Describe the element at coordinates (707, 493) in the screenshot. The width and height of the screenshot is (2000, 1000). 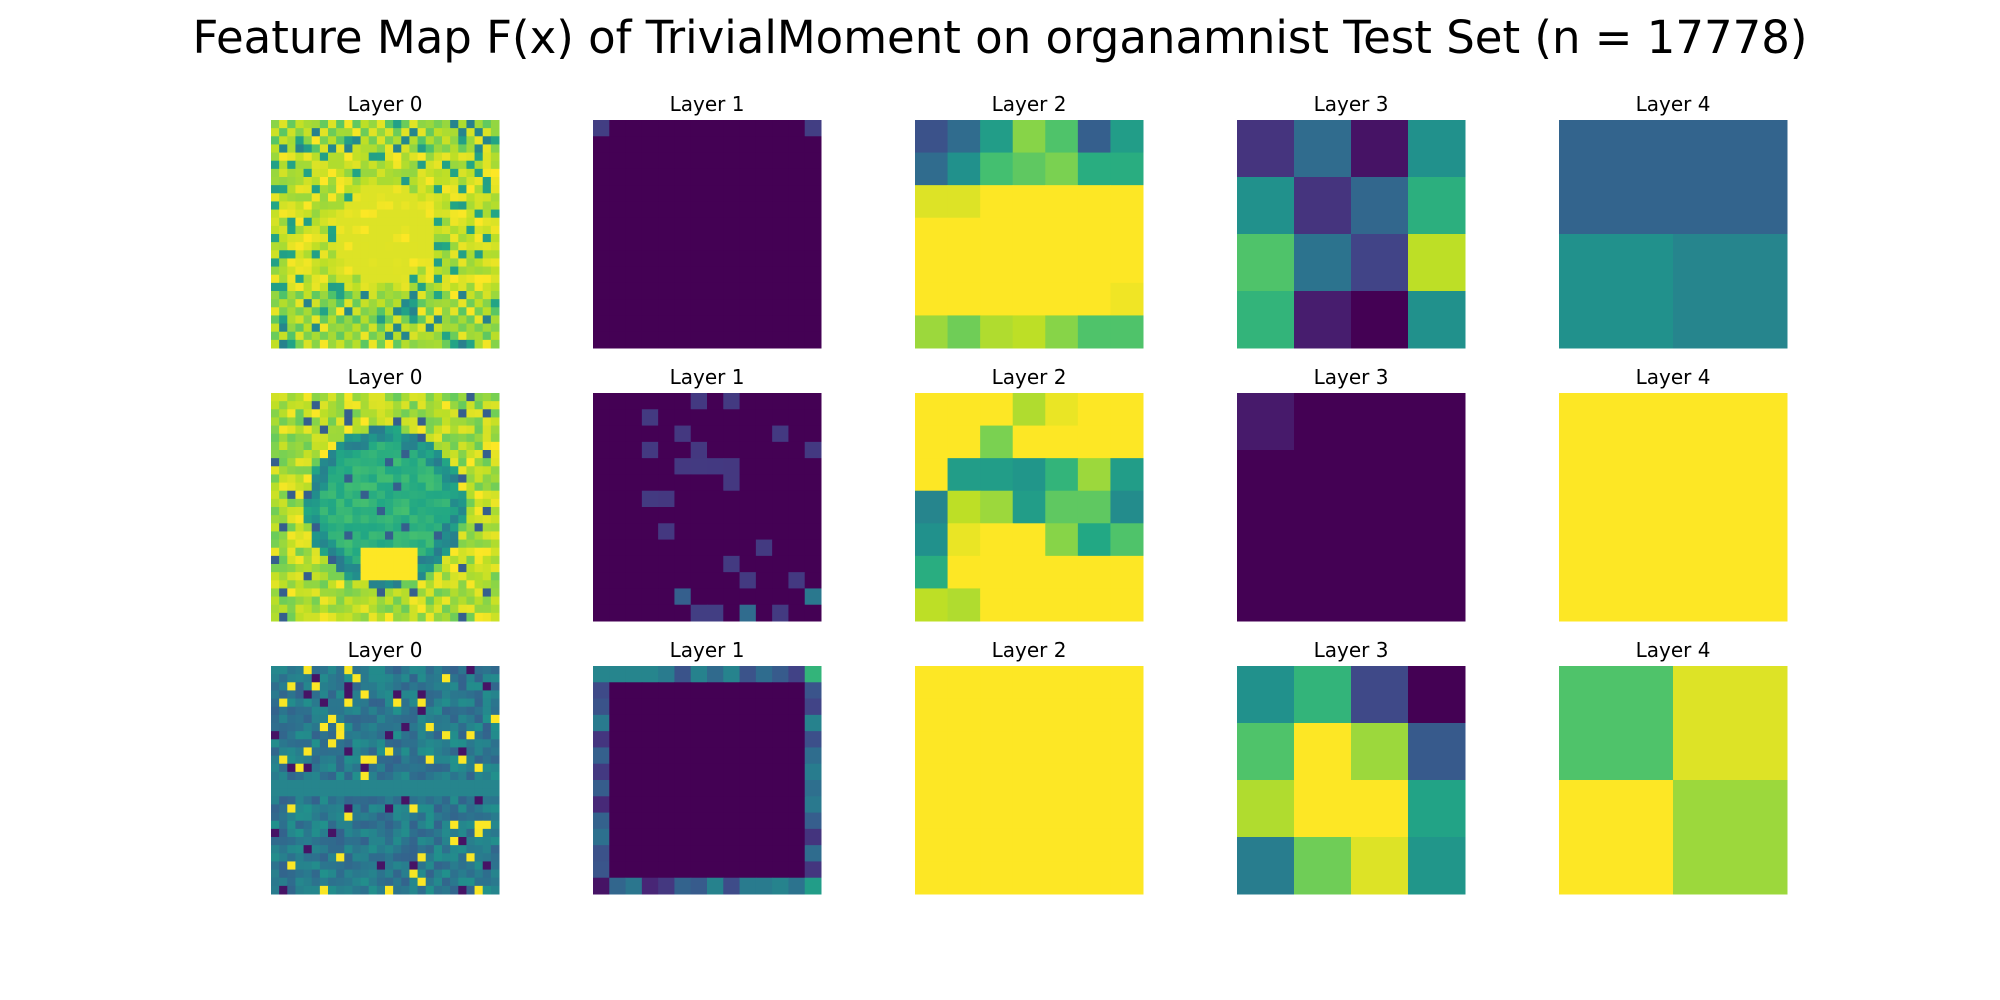
I see `heatmap-panel-r1-c1: Layer 1` at that location.